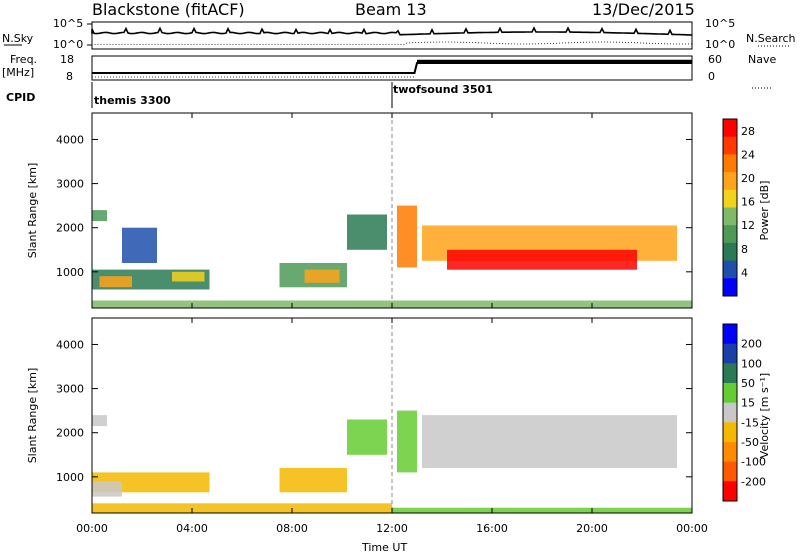  What do you see at coordinates (18, 38) in the screenshot?
I see `nsky-label: N.Sky` at bounding box center [18, 38].